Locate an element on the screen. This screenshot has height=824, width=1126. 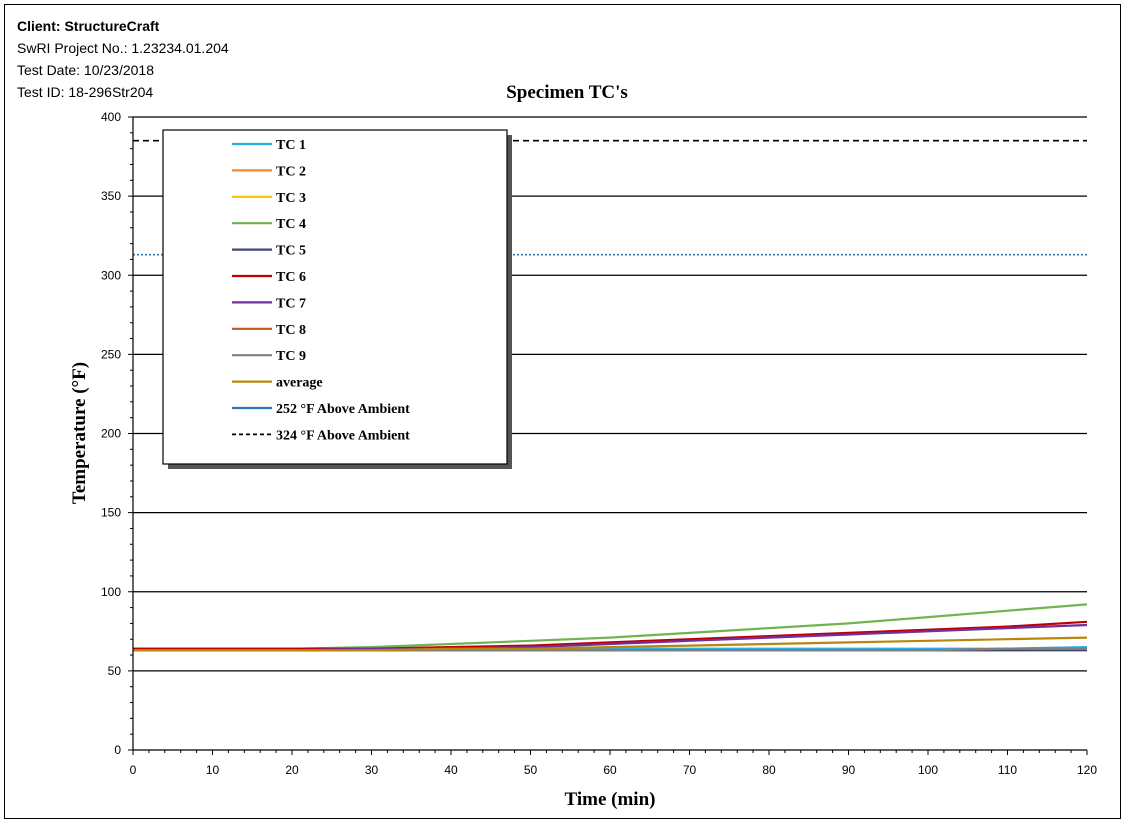
y-tick-label-400: 400 is located at coordinates (111, 117).